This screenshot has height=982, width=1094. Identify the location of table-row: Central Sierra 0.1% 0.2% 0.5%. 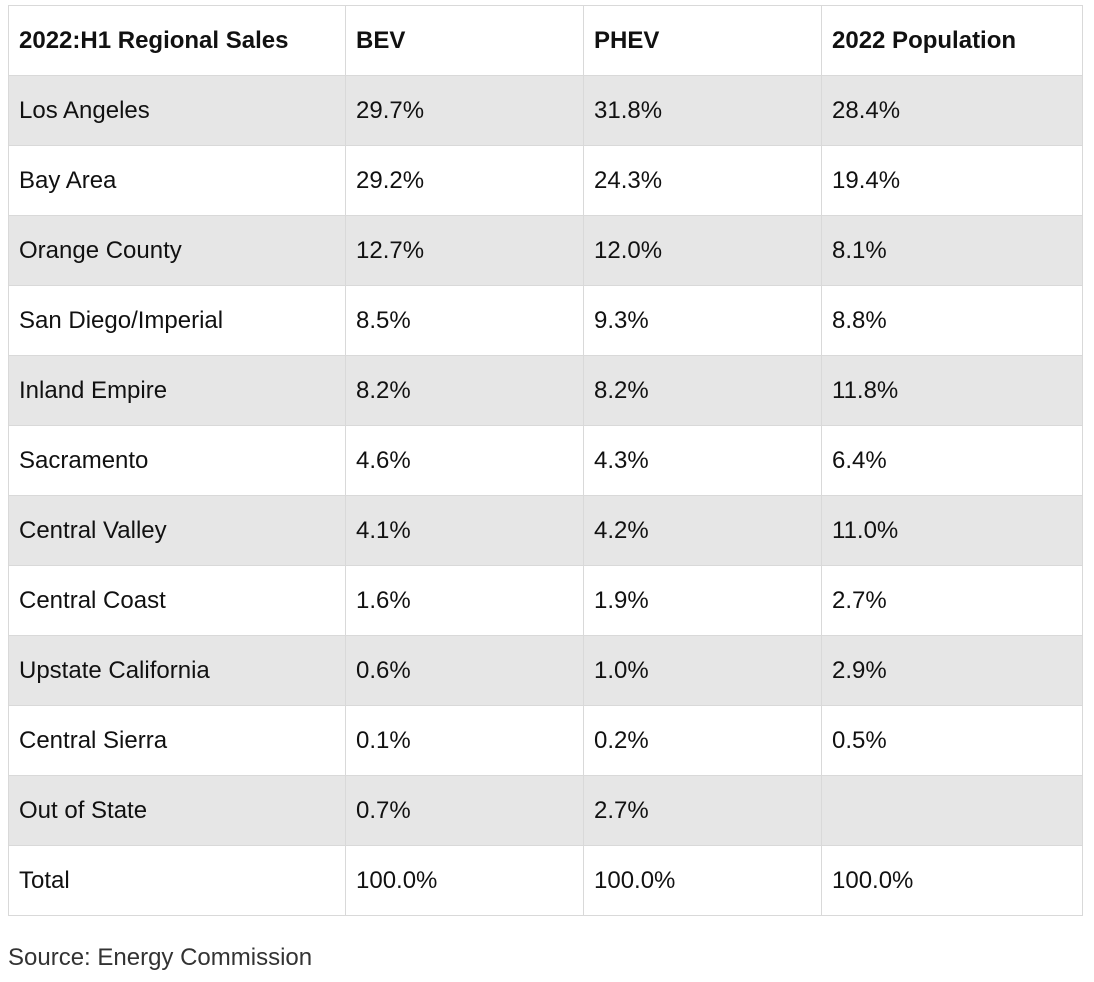
(545, 740).